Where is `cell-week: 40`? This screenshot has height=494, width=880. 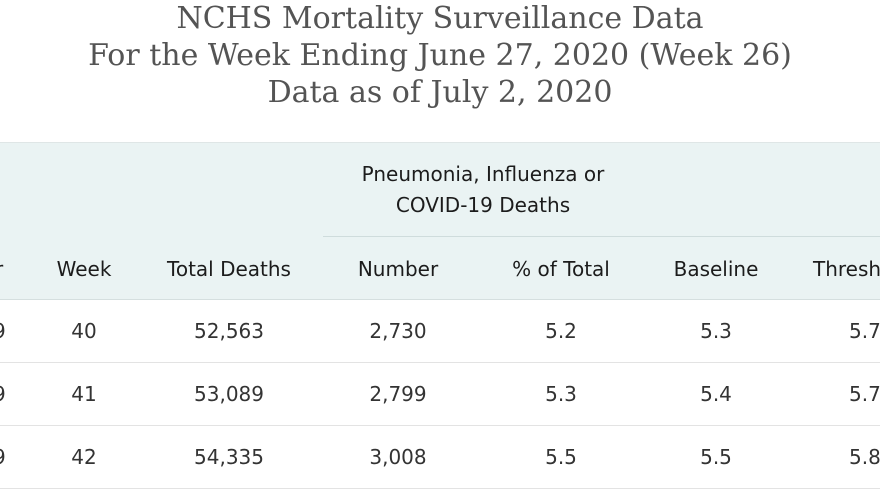
cell-week: 40 is located at coordinates (84, 331).